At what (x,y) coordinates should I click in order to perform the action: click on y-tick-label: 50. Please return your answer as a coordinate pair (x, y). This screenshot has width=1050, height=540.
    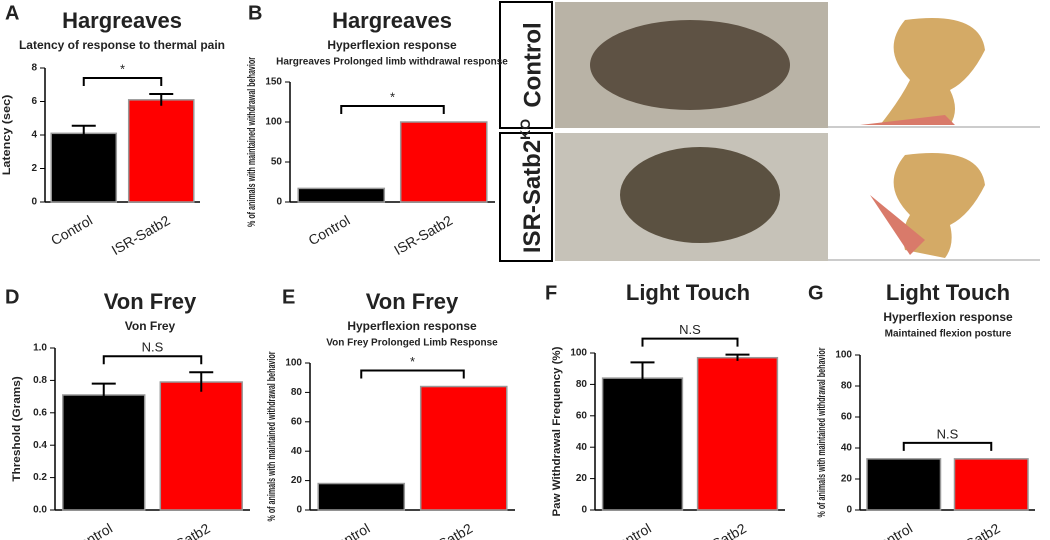
    Looking at the image, I should click on (277, 162).